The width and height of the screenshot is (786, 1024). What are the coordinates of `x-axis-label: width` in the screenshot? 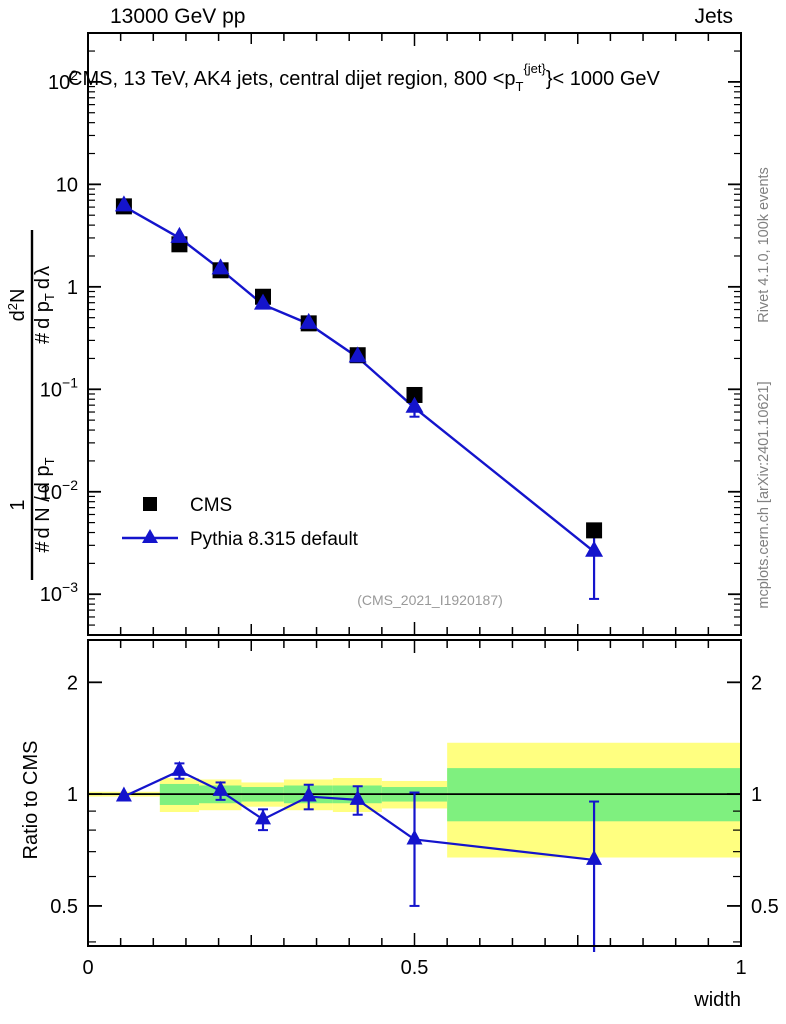 It's located at (717, 1000).